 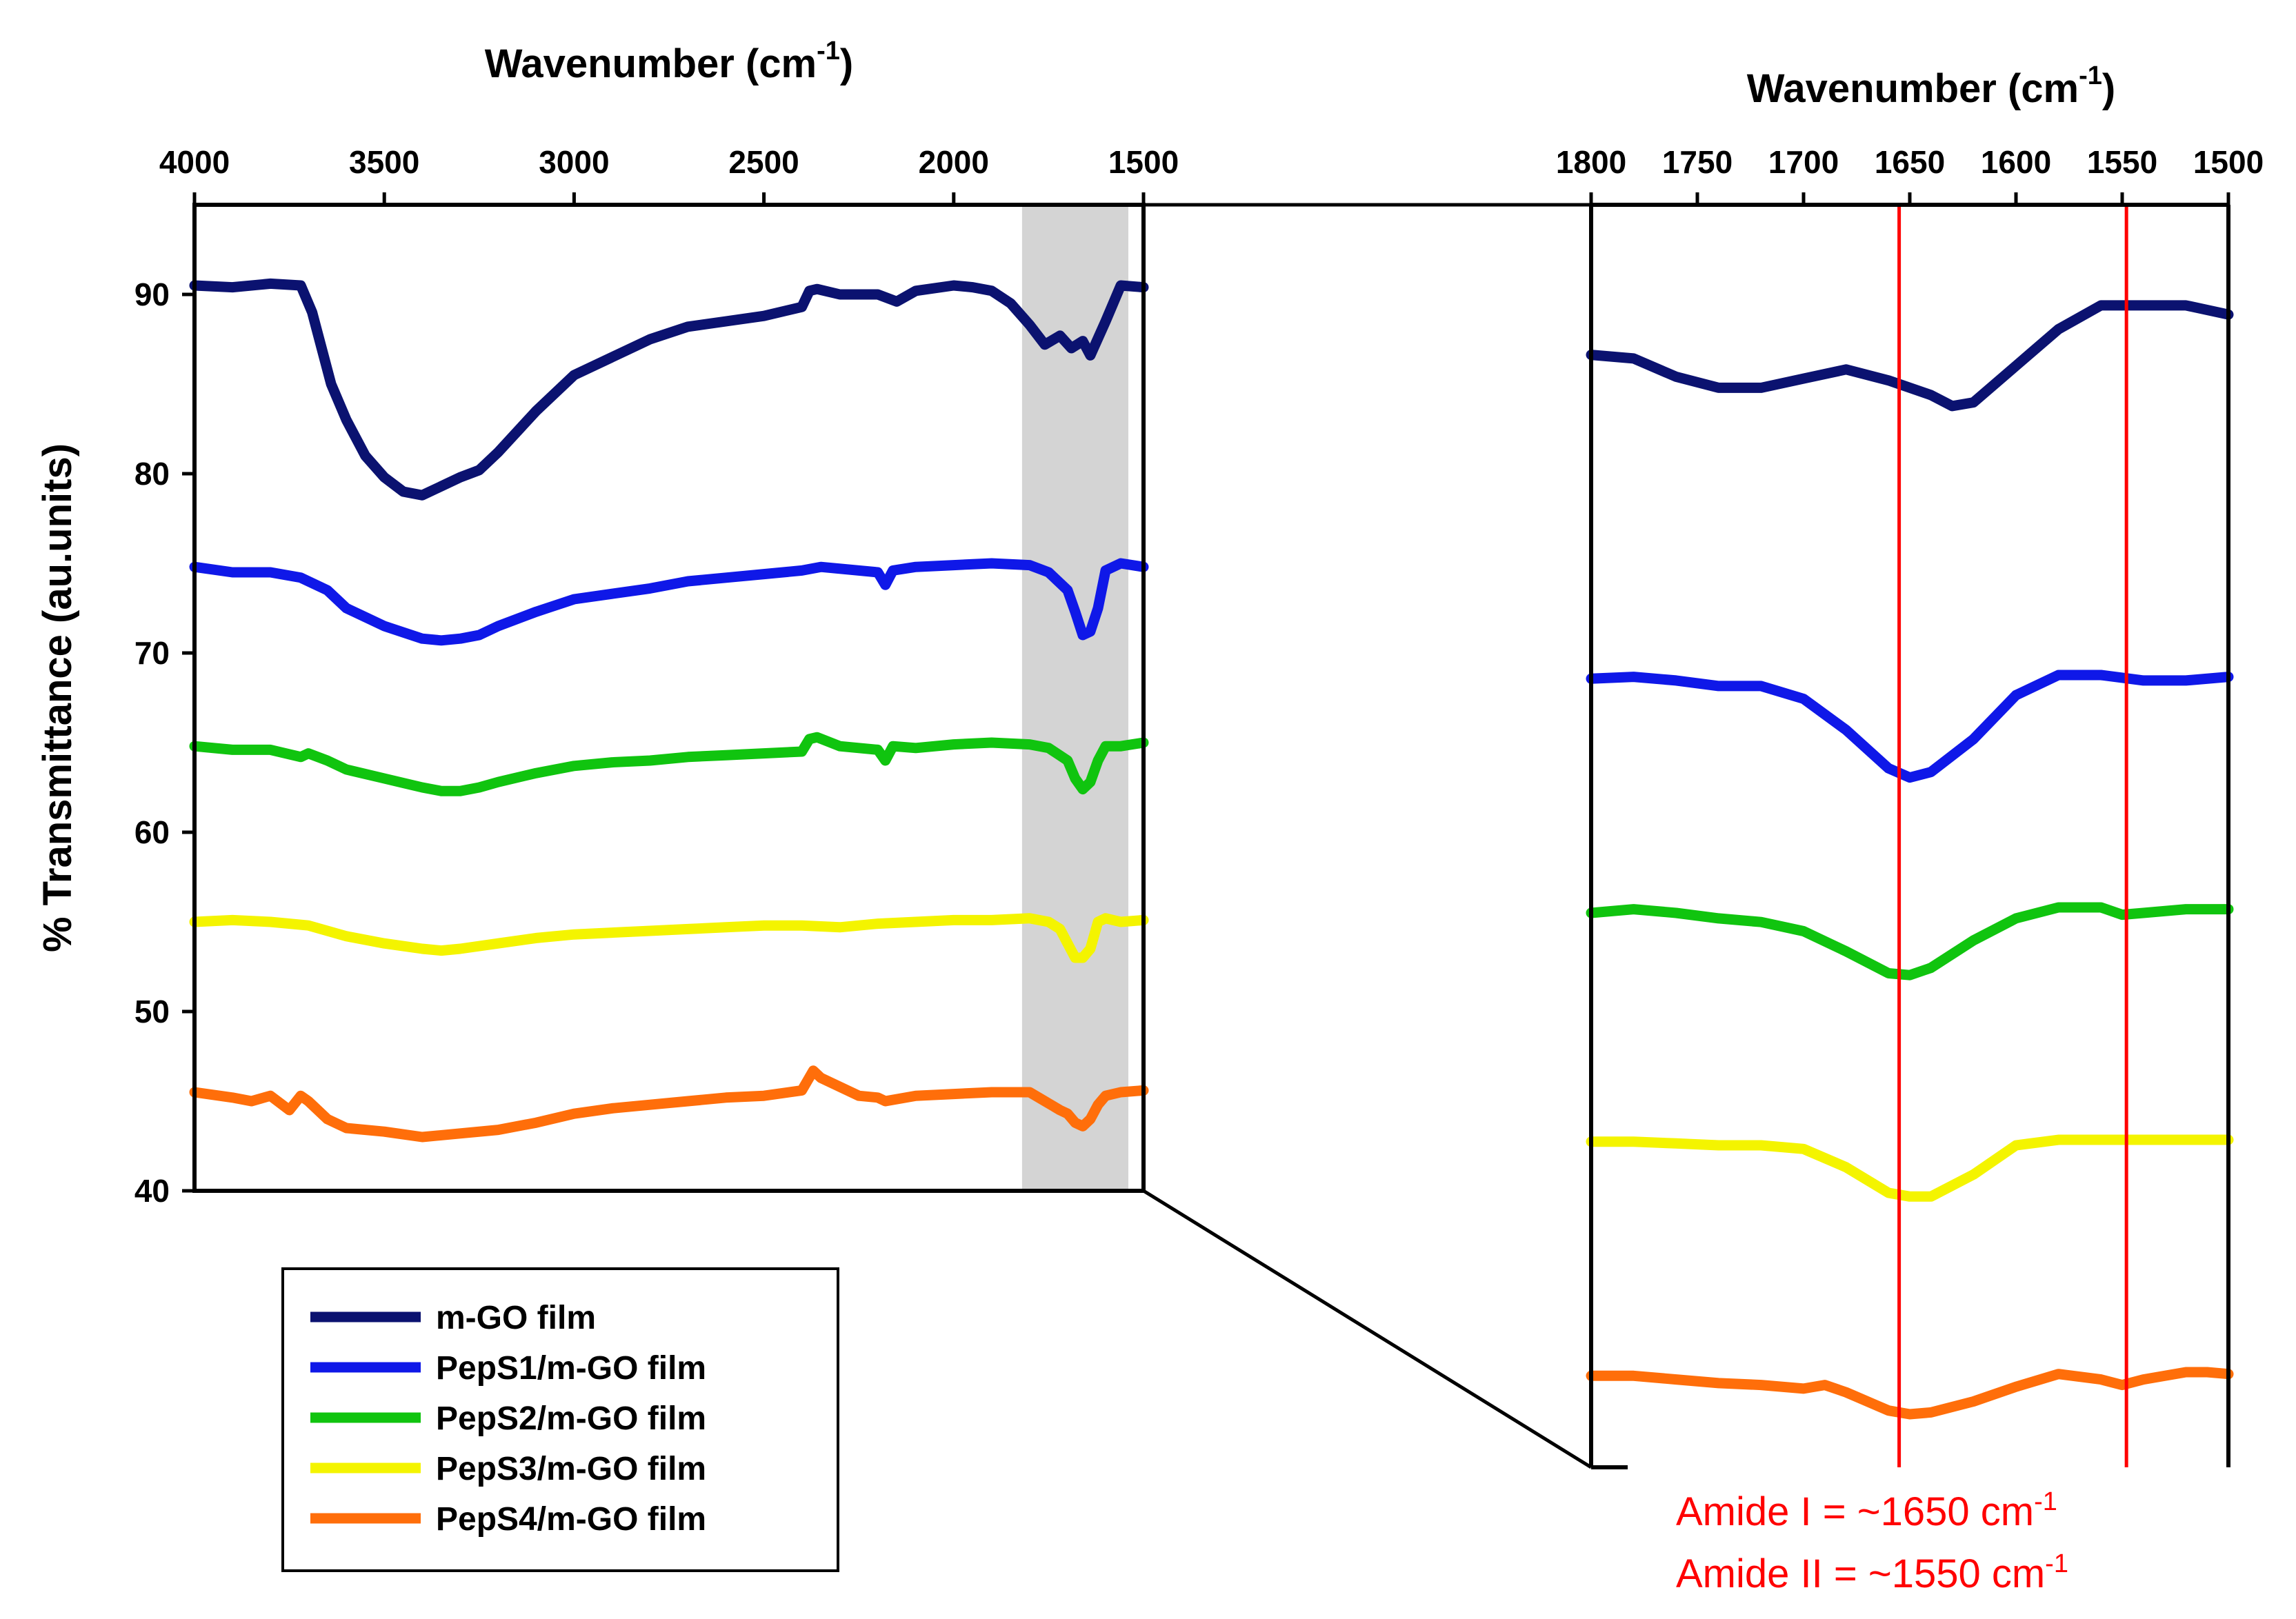 What do you see at coordinates (669, 602) in the screenshot?
I see `left-series-line-peps1-m-go-film` at bounding box center [669, 602].